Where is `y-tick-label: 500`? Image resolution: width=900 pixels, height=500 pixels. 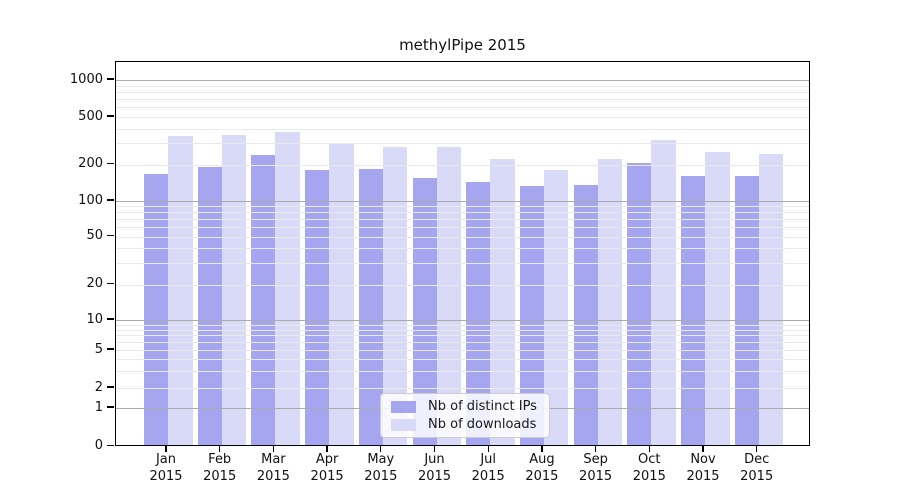
y-tick-label: 500 is located at coordinates (90, 116).